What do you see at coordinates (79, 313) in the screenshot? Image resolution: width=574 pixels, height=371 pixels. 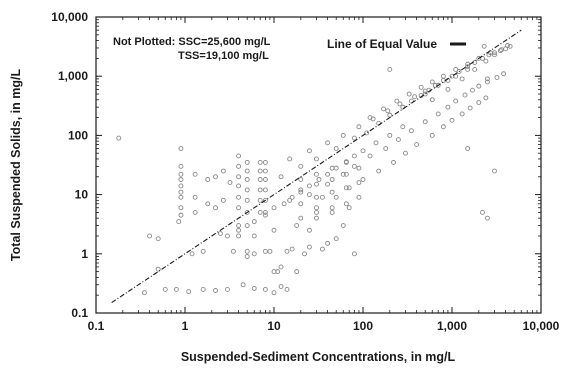 I see `y-tick-label: 0.1` at bounding box center [79, 313].